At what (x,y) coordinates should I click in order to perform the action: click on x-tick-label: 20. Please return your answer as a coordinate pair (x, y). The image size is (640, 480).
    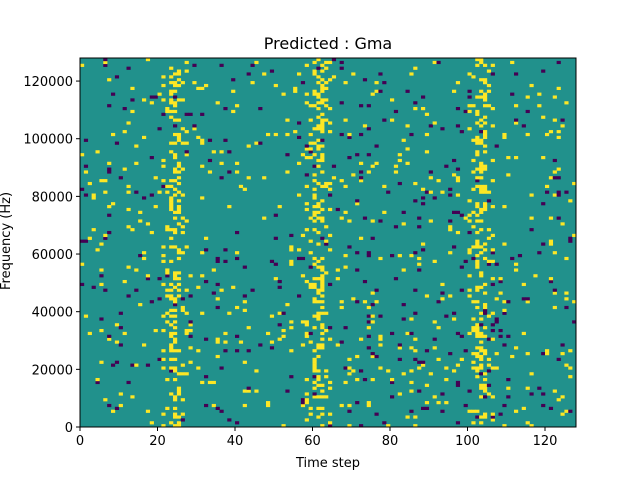
    Looking at the image, I should click on (157, 441).